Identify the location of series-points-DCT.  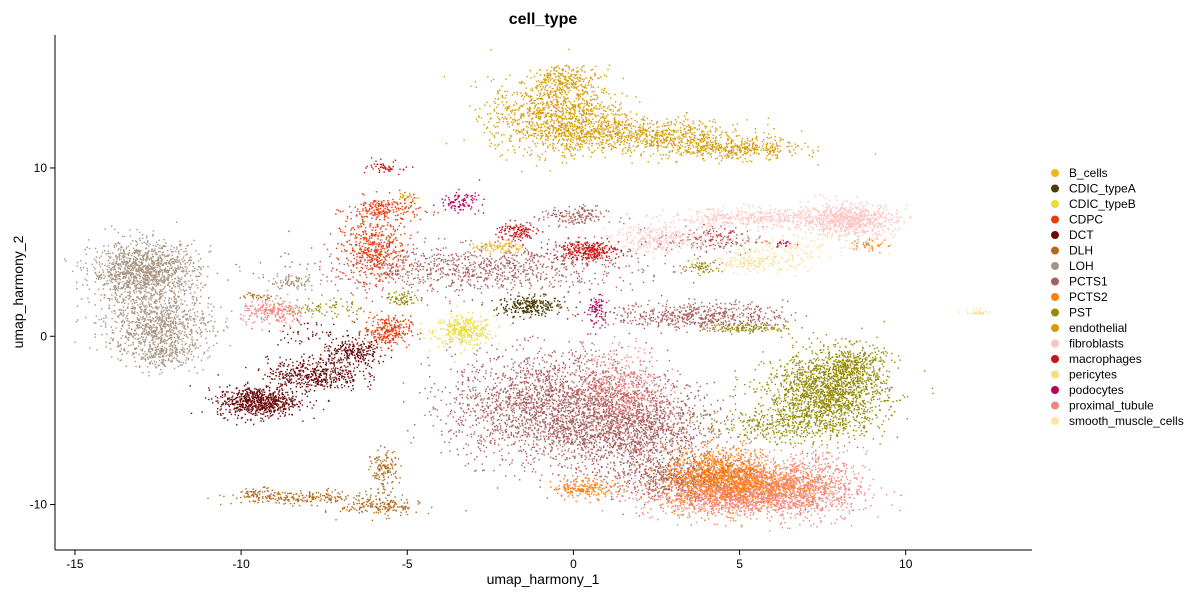
(291, 372).